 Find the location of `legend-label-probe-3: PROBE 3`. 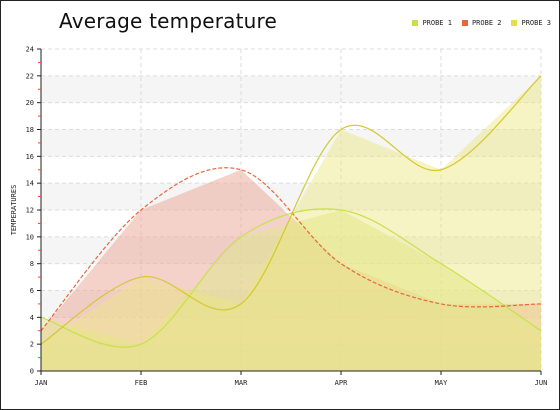

legend-label-probe-3: PROBE 3 is located at coordinates (536, 23).